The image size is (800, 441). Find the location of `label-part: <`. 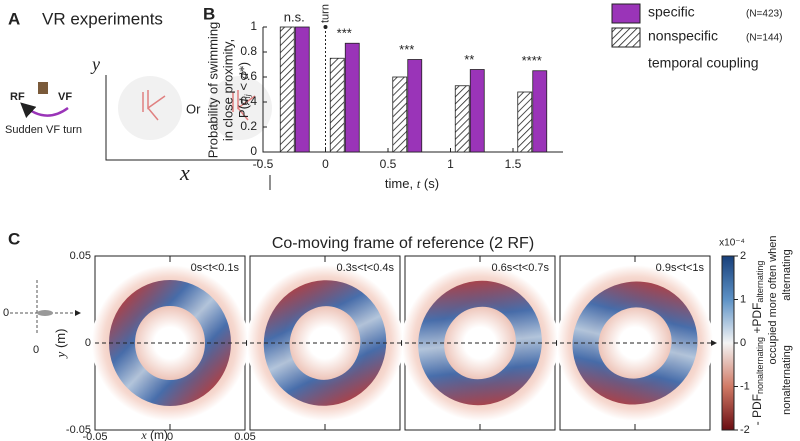

label-part: < is located at coordinates (243, 86).